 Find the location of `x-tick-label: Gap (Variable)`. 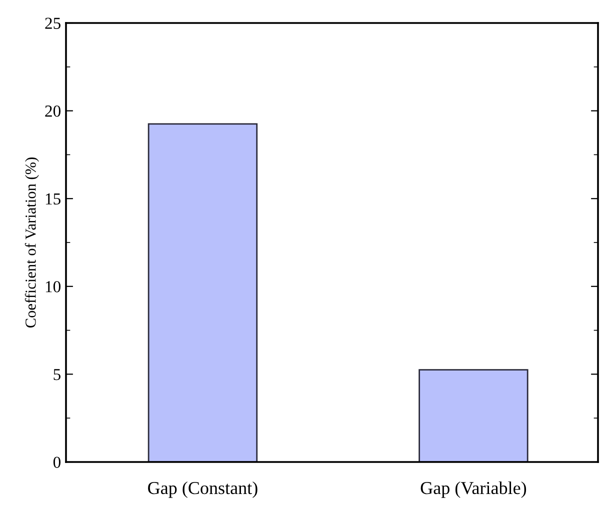

x-tick-label: Gap (Variable) is located at coordinates (473, 489).